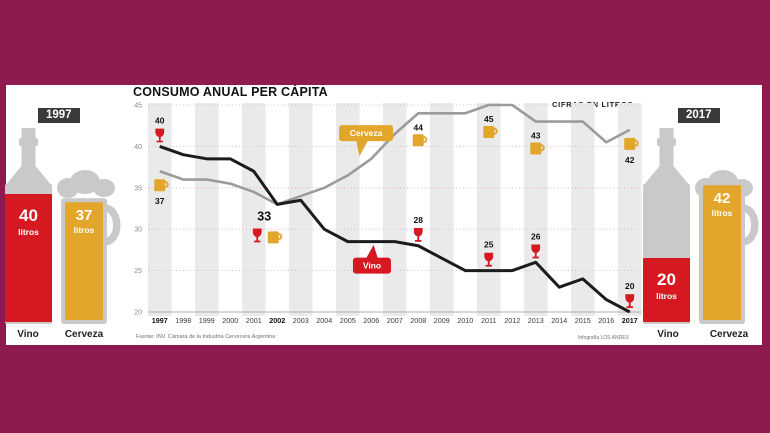 The image size is (770, 433). I want to click on x-tick-label: 2015, so click(583, 320).